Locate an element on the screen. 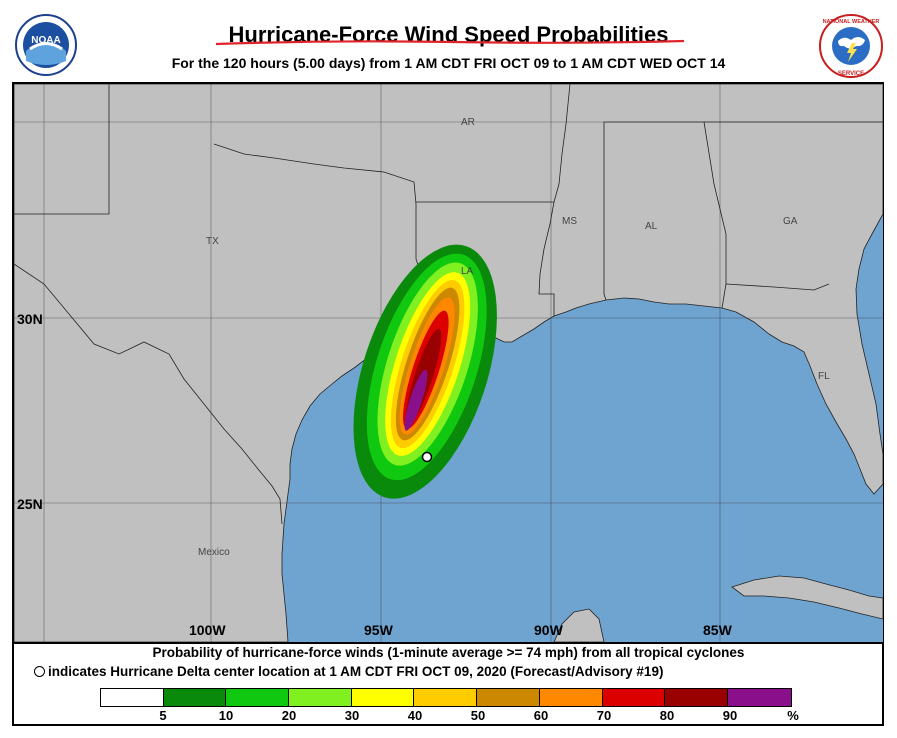  legend-label: 30 is located at coordinates (352, 715).